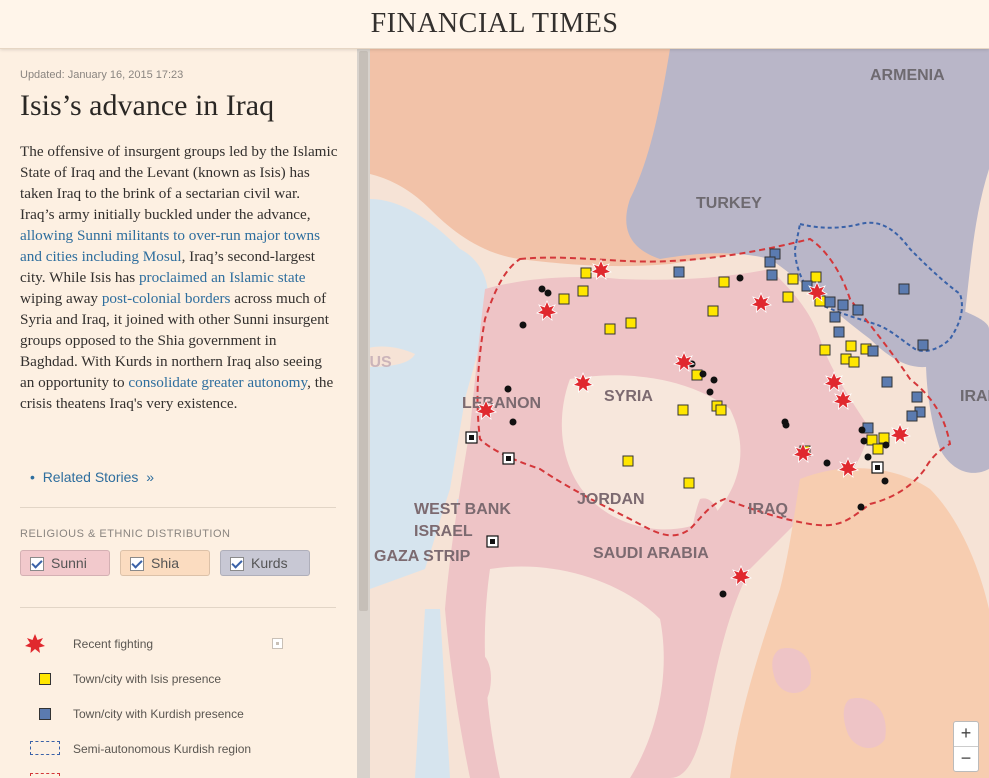 The image size is (989, 778). I want to click on toggle-kurds: Kurds, so click(265, 563).